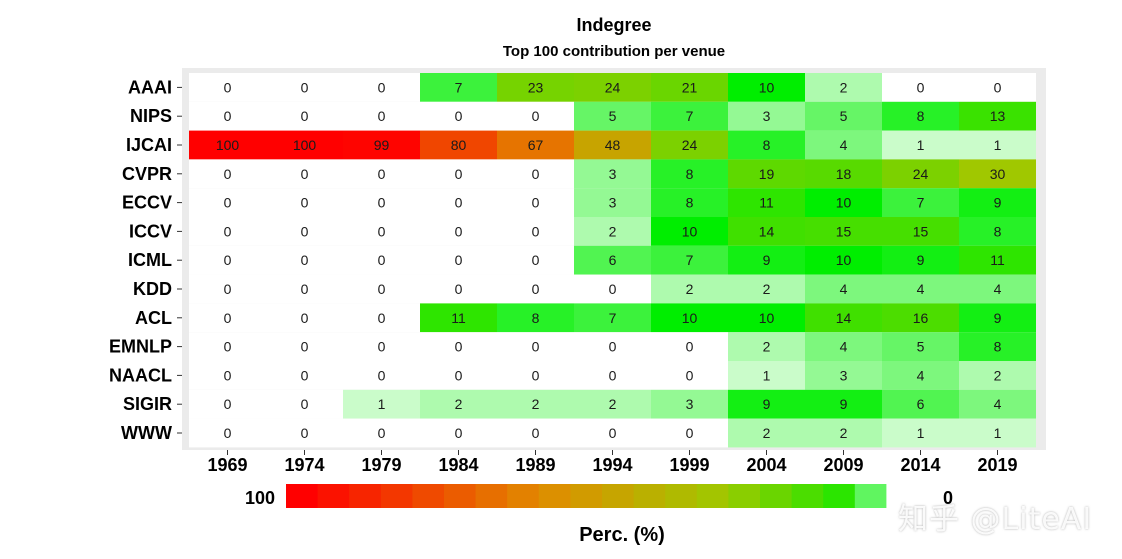  What do you see at coordinates (767, 174) in the screenshot?
I see `cell-value-label: 19` at bounding box center [767, 174].